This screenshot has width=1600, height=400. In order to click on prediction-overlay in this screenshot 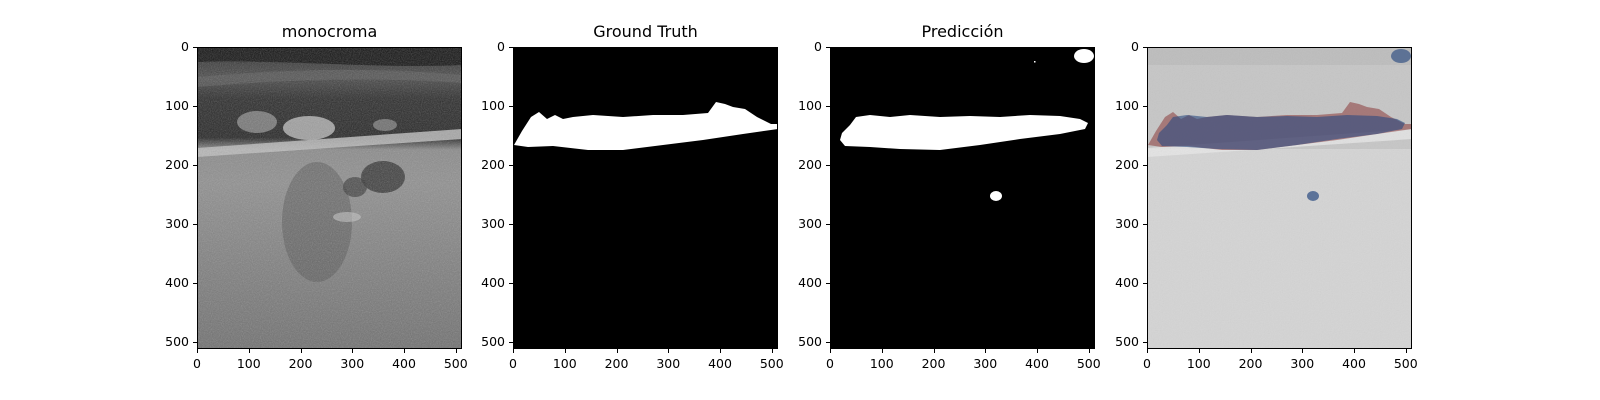, I will do `click(1281, 132)`.